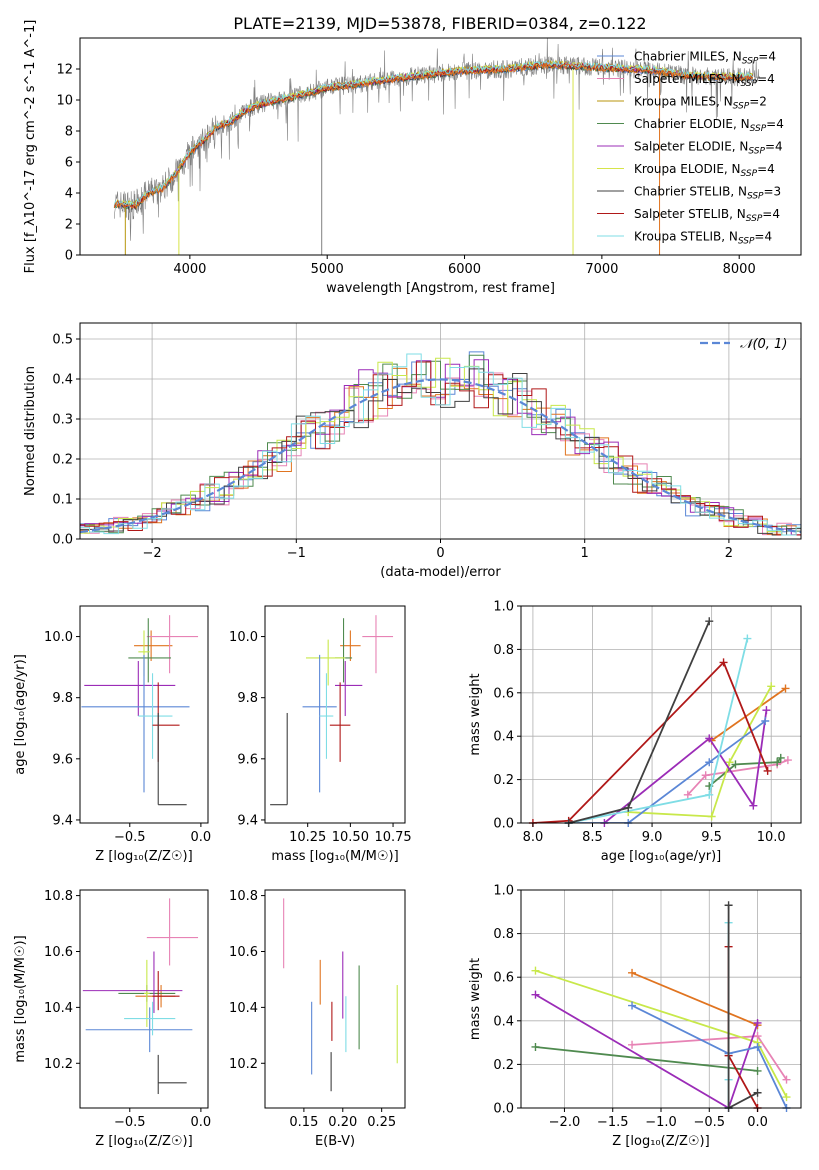 The height and width of the screenshot is (1170, 819). I want to click on normal-curve, so click(440, 456).